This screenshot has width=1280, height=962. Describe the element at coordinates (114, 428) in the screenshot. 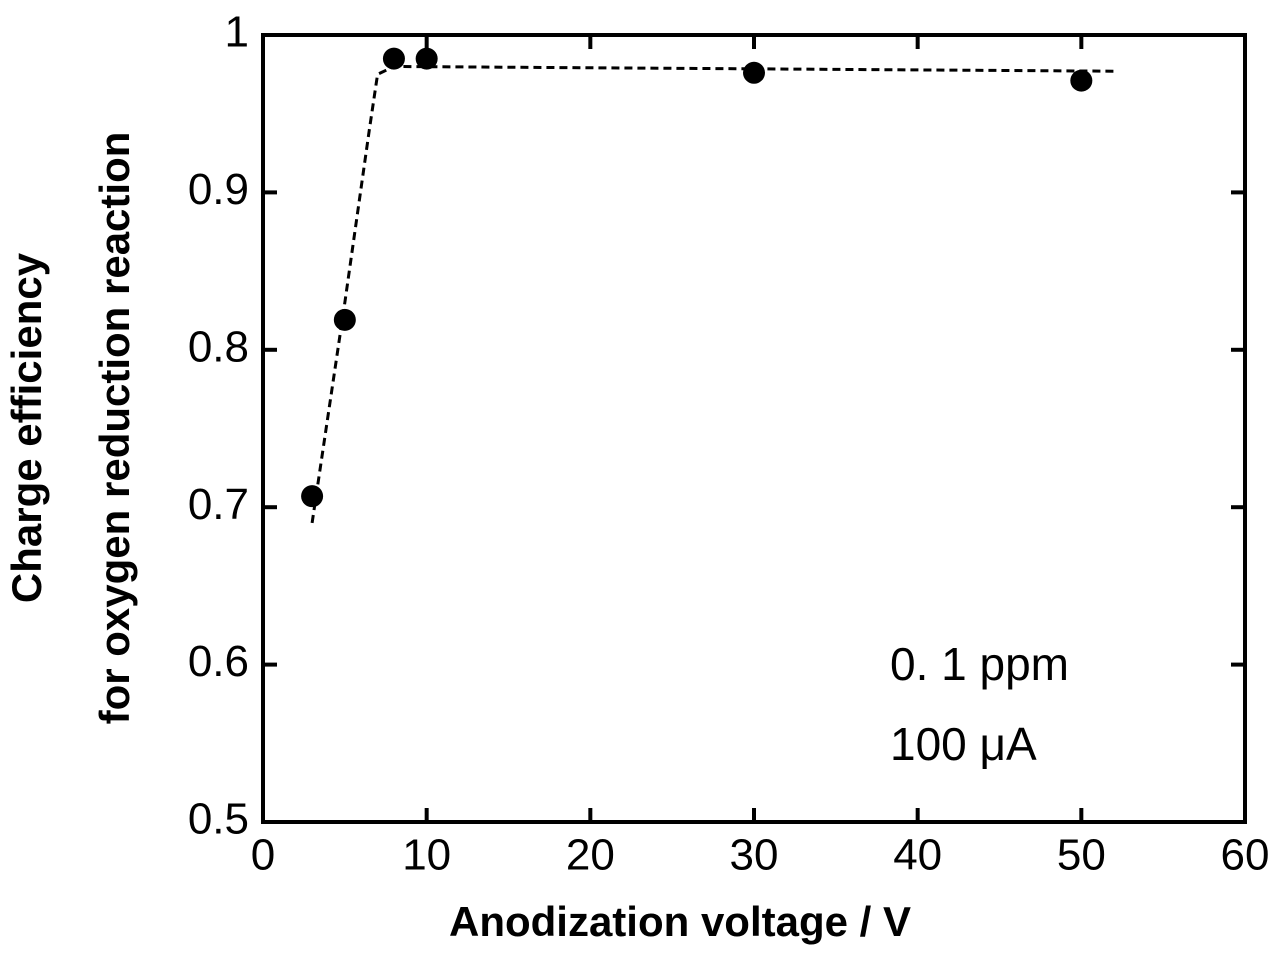

I see `y-axis-label: for oxygen reduction reaction` at that location.